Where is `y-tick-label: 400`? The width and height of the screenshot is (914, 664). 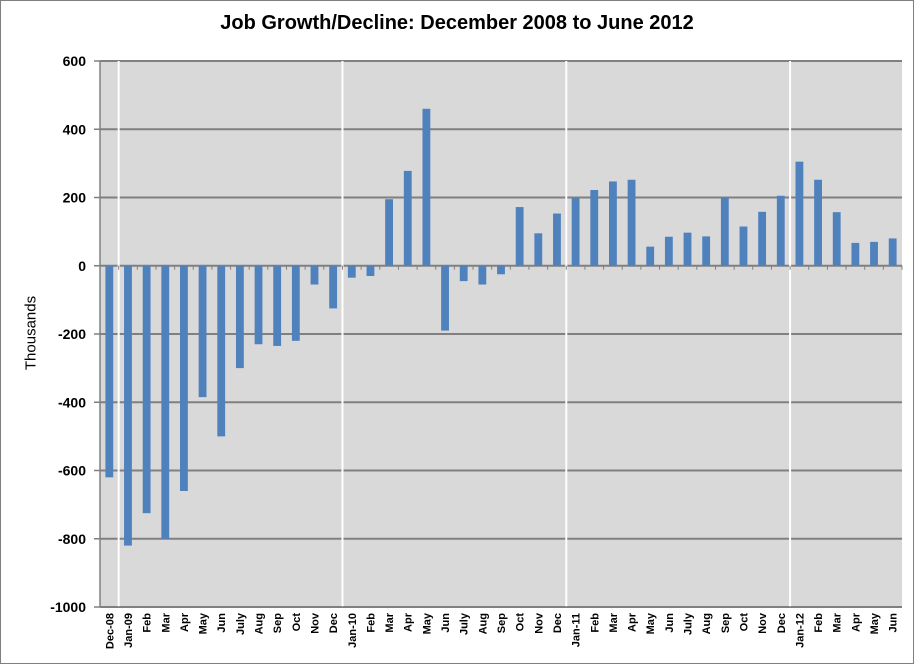
y-tick-label: 400 is located at coordinates (75, 129).